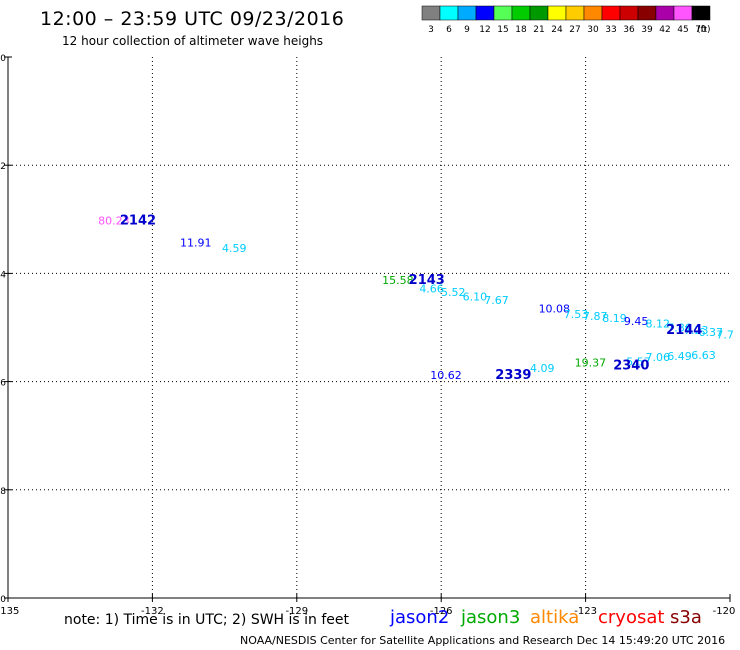 This screenshot has height=650, width=740. I want to click on colorbar-label: 33, so click(610, 30).